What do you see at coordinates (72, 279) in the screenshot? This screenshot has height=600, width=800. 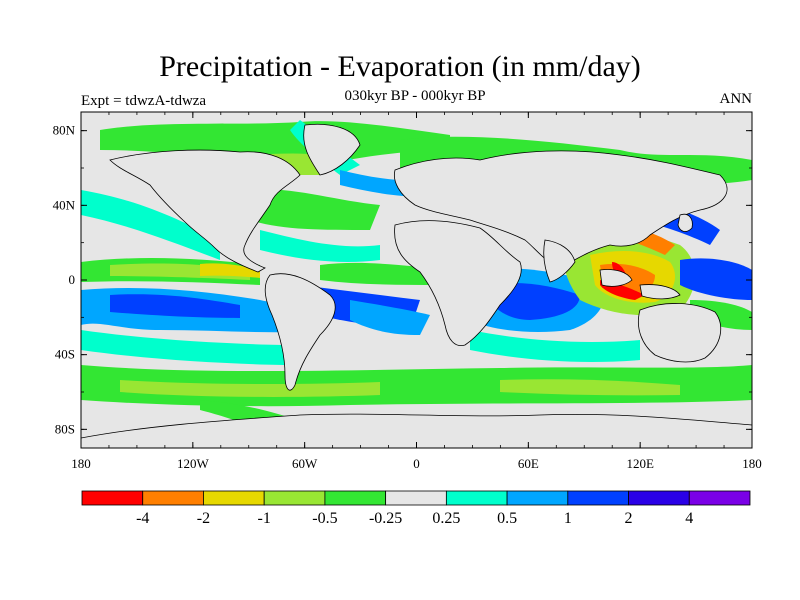 I see `lat-tick-label: 0` at bounding box center [72, 279].